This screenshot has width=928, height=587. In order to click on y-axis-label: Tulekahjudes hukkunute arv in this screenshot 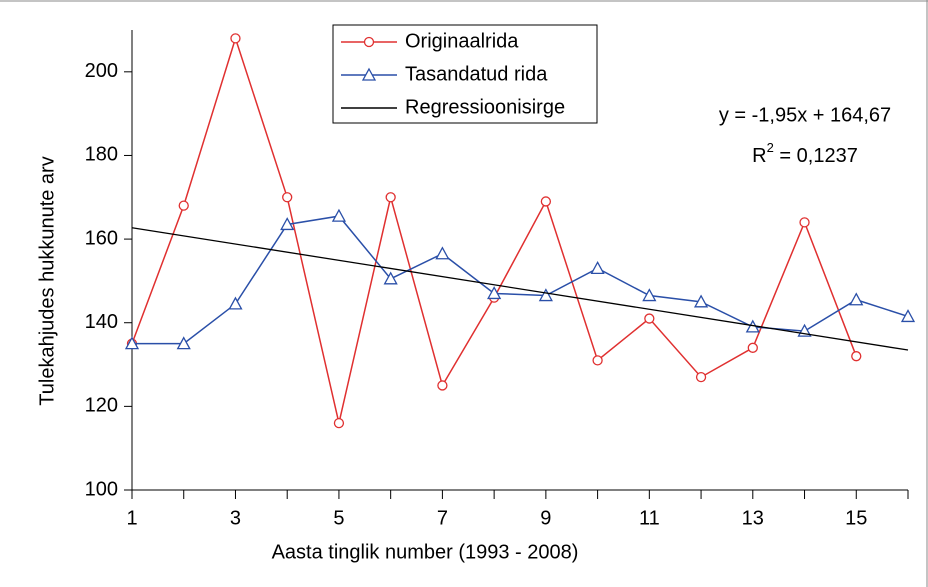, I will do `click(47, 280)`.